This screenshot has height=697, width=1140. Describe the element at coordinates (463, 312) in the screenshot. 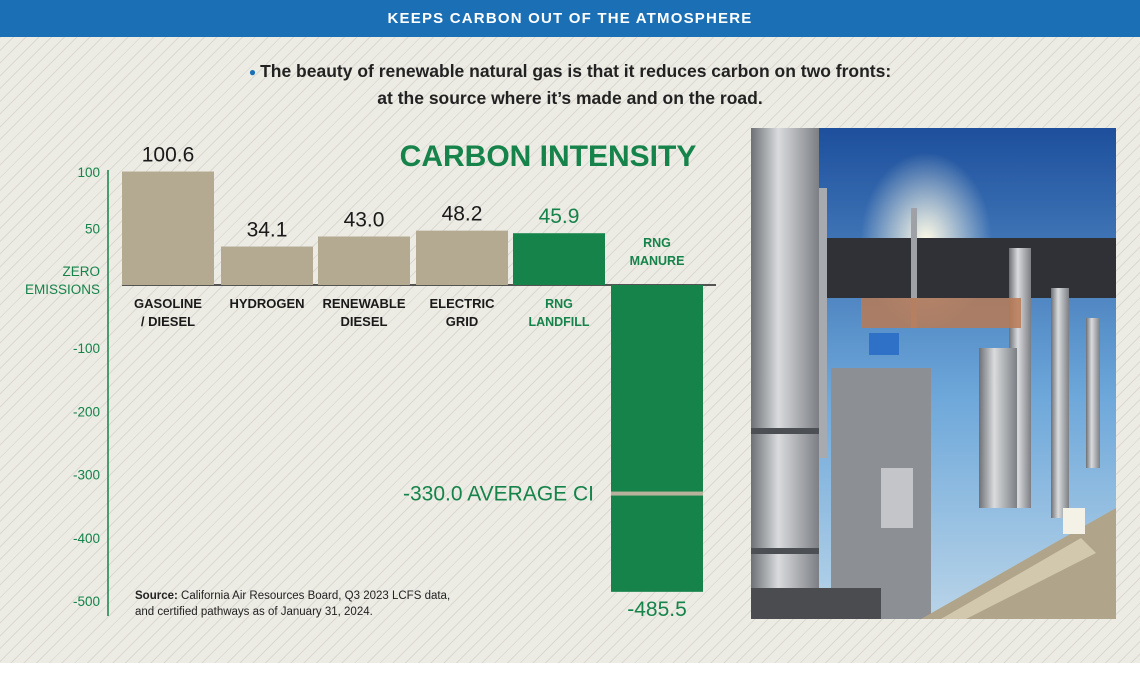

I see `category-label: ELECTRIC GRID` at that location.